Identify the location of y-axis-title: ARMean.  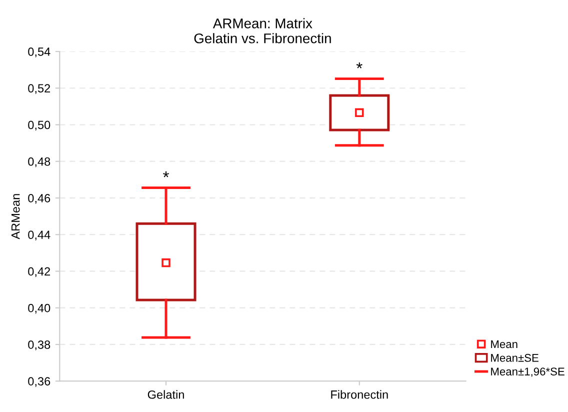
(16, 217).